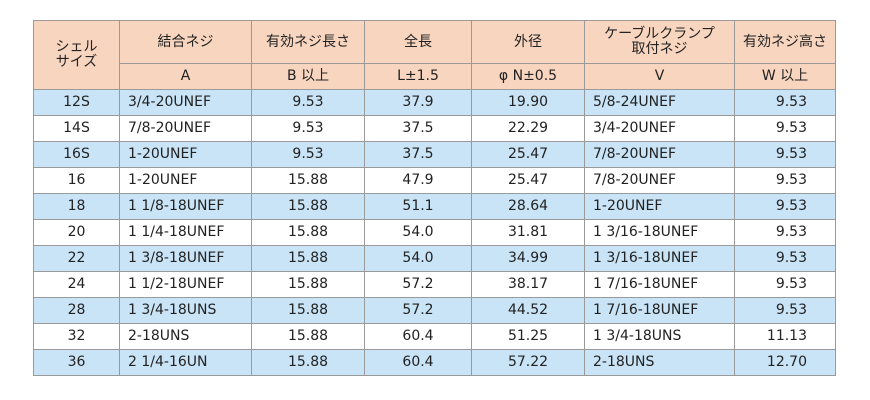 The width and height of the screenshot is (870, 400). What do you see at coordinates (659, 42) in the screenshot?
I see `header-cable-clamp-thread: ケーブルクランプ 取付ネジ` at bounding box center [659, 42].